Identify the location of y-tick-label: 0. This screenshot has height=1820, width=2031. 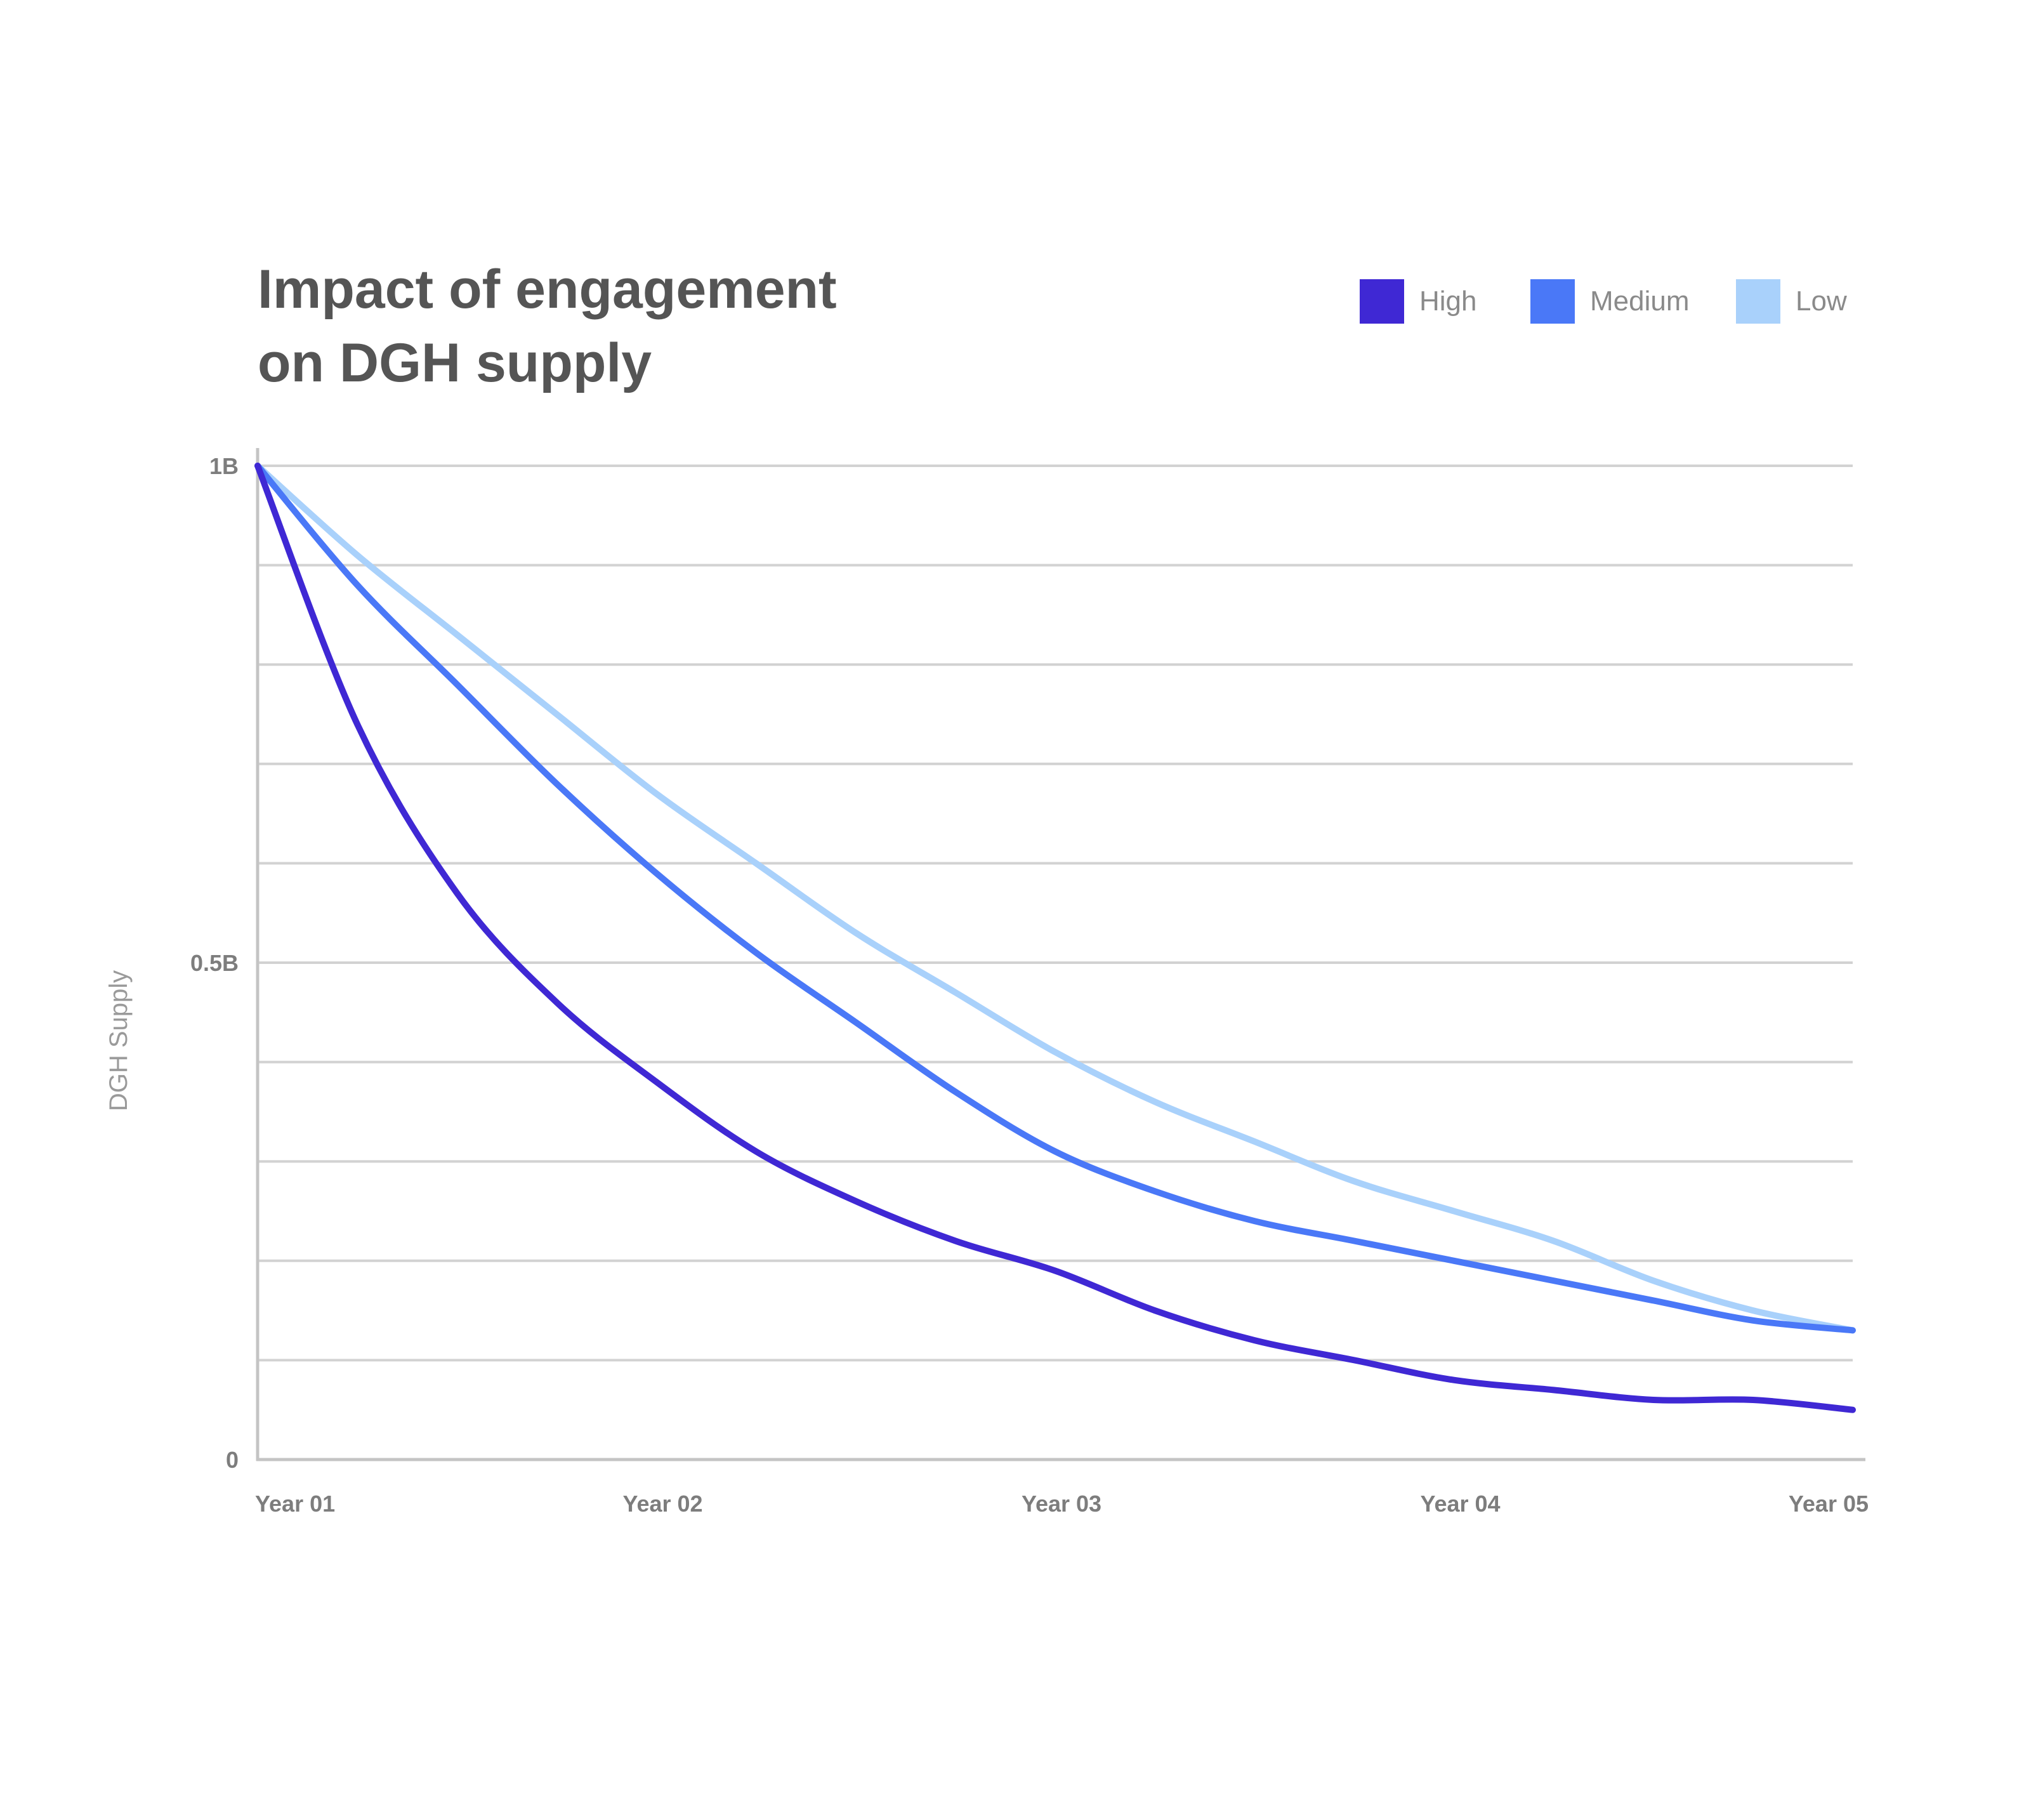
(233, 1460).